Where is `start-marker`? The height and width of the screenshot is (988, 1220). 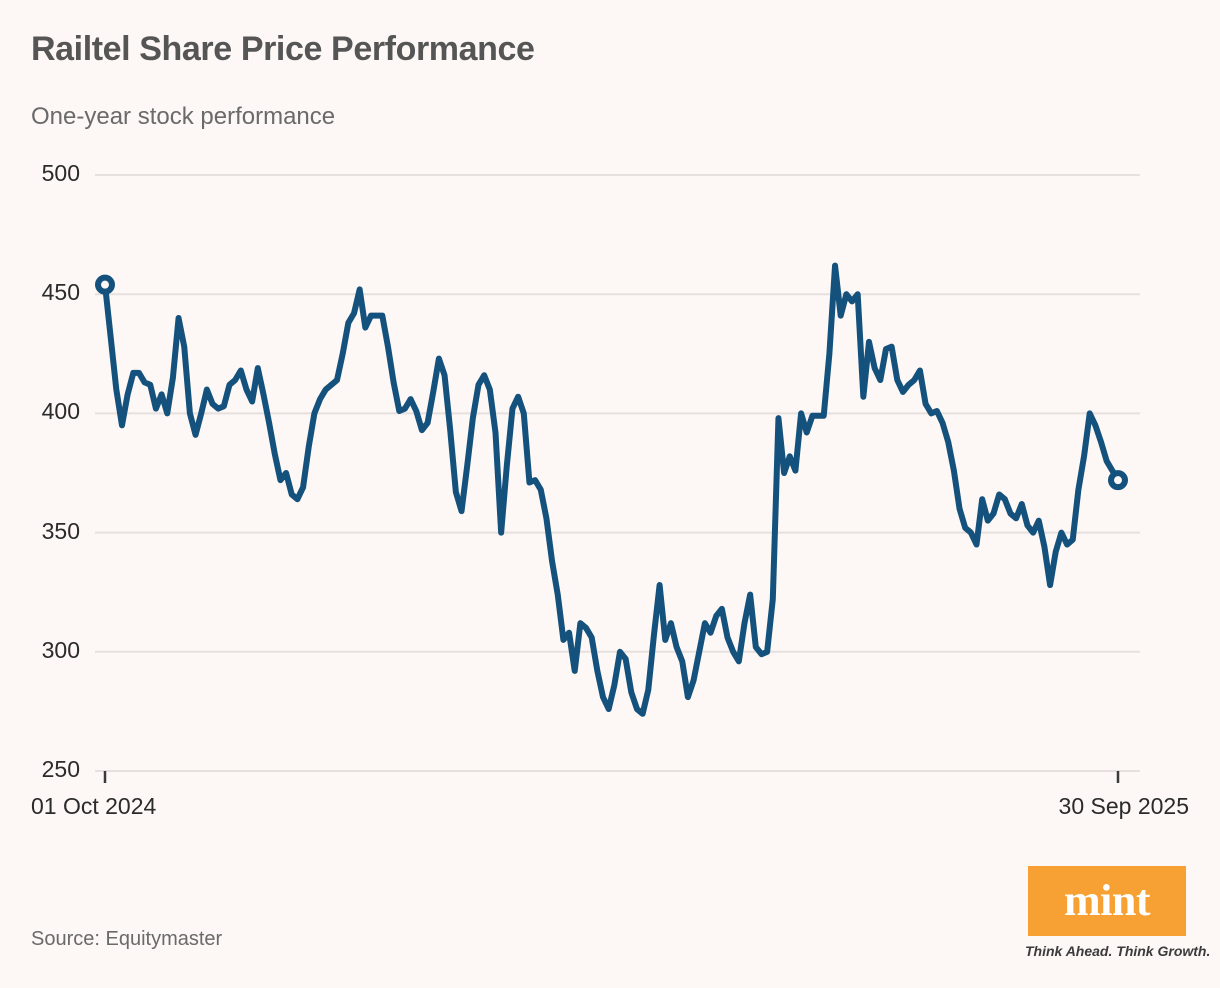 start-marker is located at coordinates (105, 284).